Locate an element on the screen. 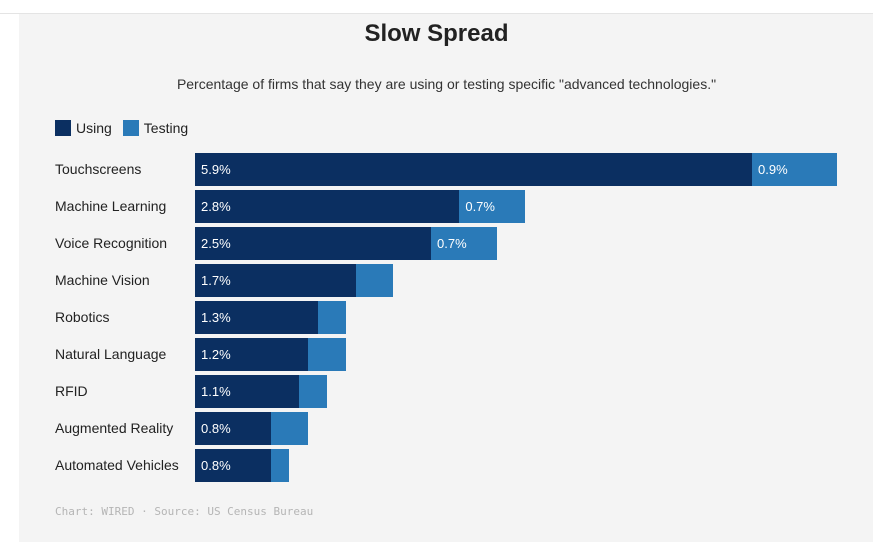 This screenshot has height=542, width=873. bar-using-automated-vehicles is located at coordinates (233, 465).